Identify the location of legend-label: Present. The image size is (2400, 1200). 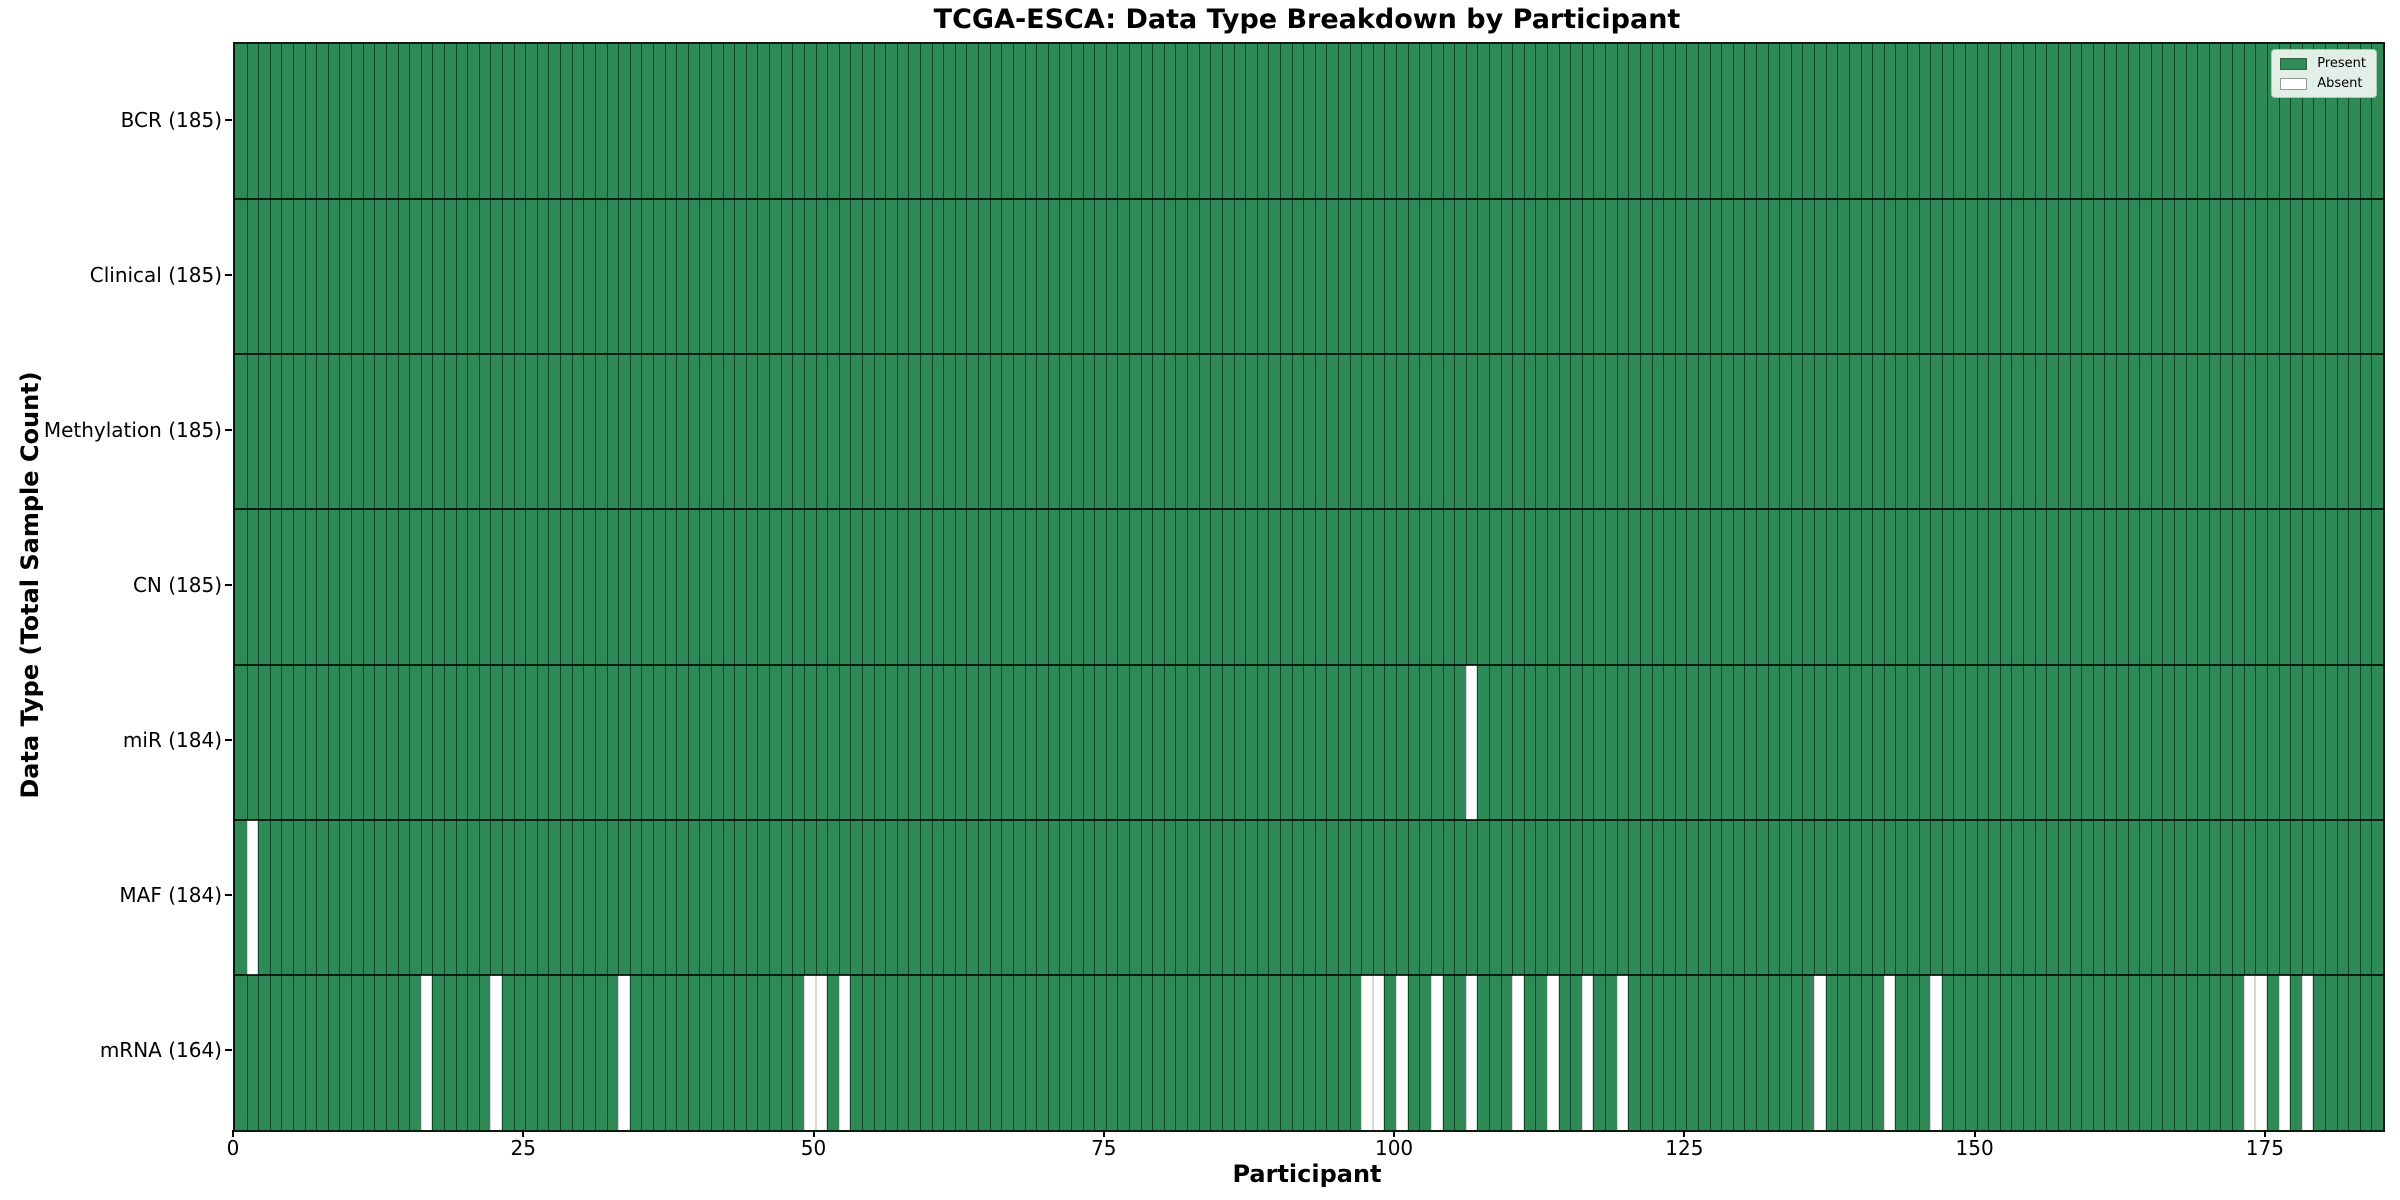
(2341, 63).